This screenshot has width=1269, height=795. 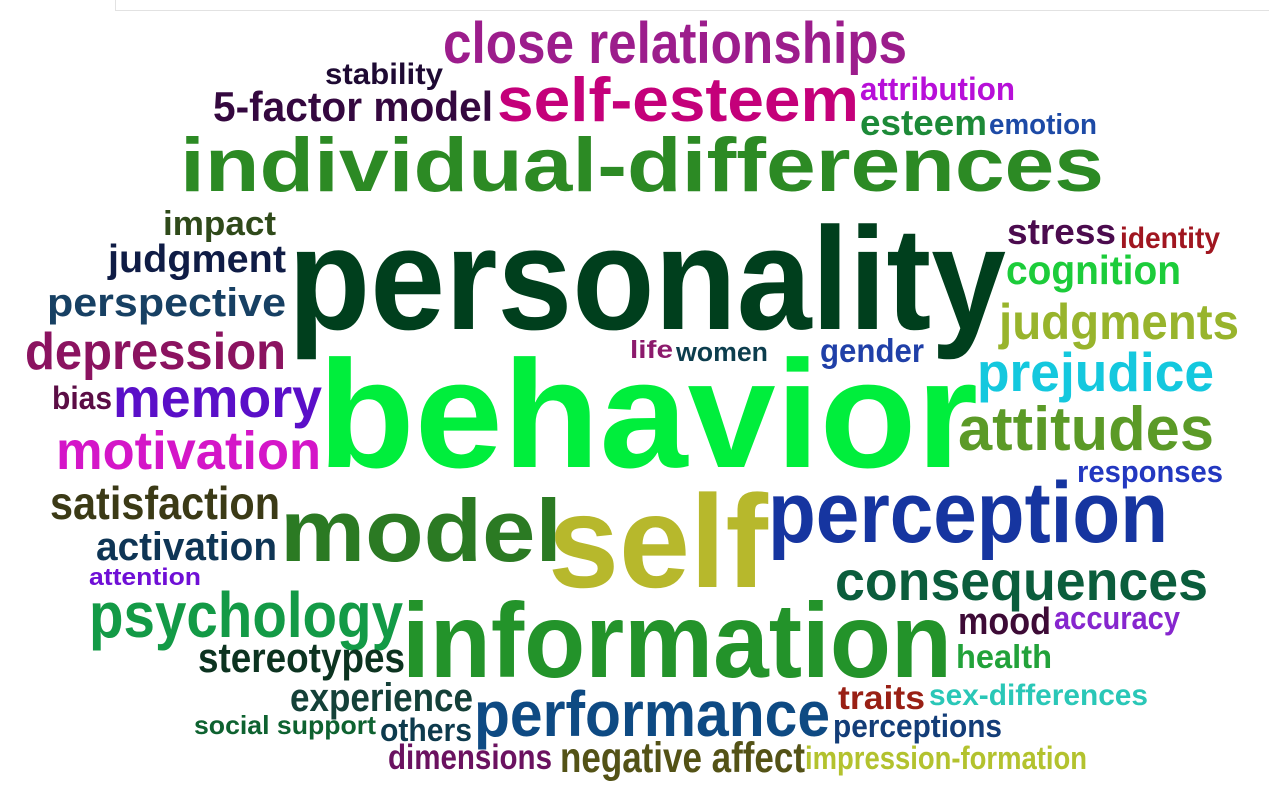 I want to click on word-judgment: judgment, so click(x=197, y=259).